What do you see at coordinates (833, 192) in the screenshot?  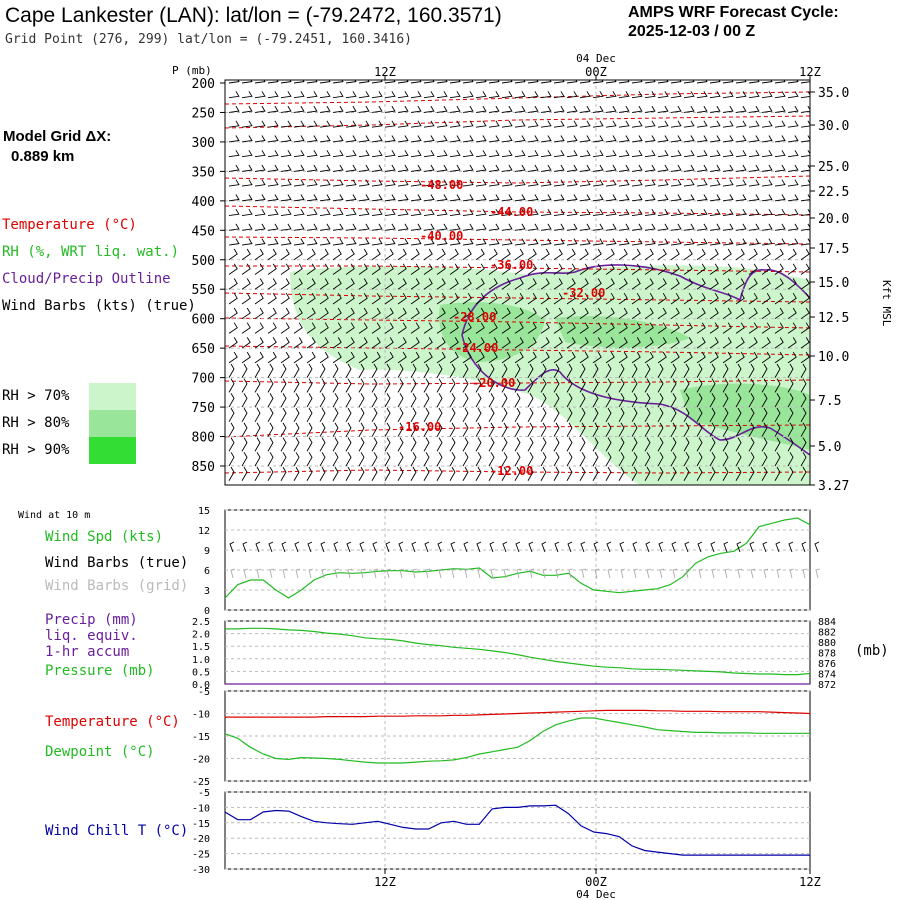 I see `height-tick-label: 22.5` at bounding box center [833, 192].